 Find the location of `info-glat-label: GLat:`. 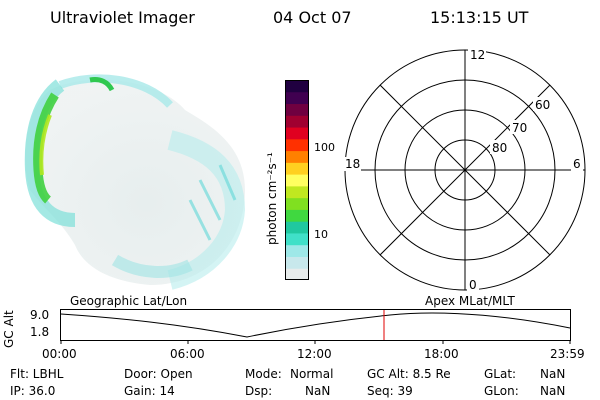

info-glat-label: GLat: is located at coordinates (500, 374).